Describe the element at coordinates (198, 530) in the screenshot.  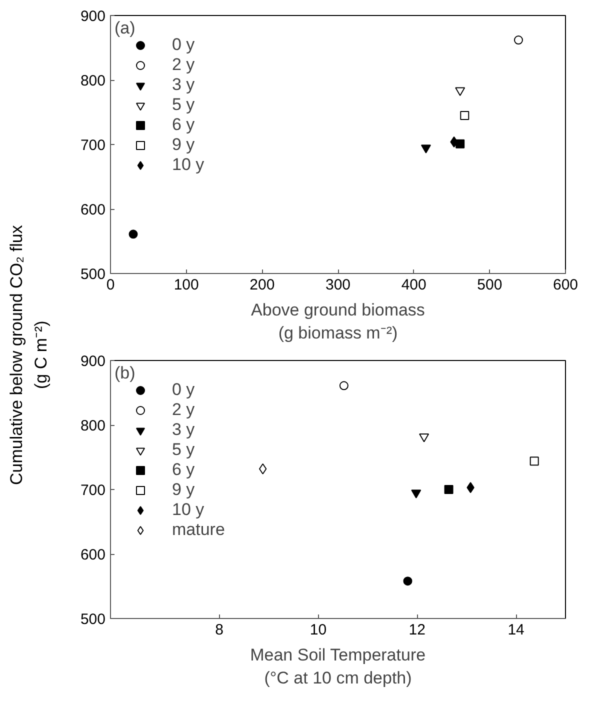
I see `legend-label: mature` at that location.